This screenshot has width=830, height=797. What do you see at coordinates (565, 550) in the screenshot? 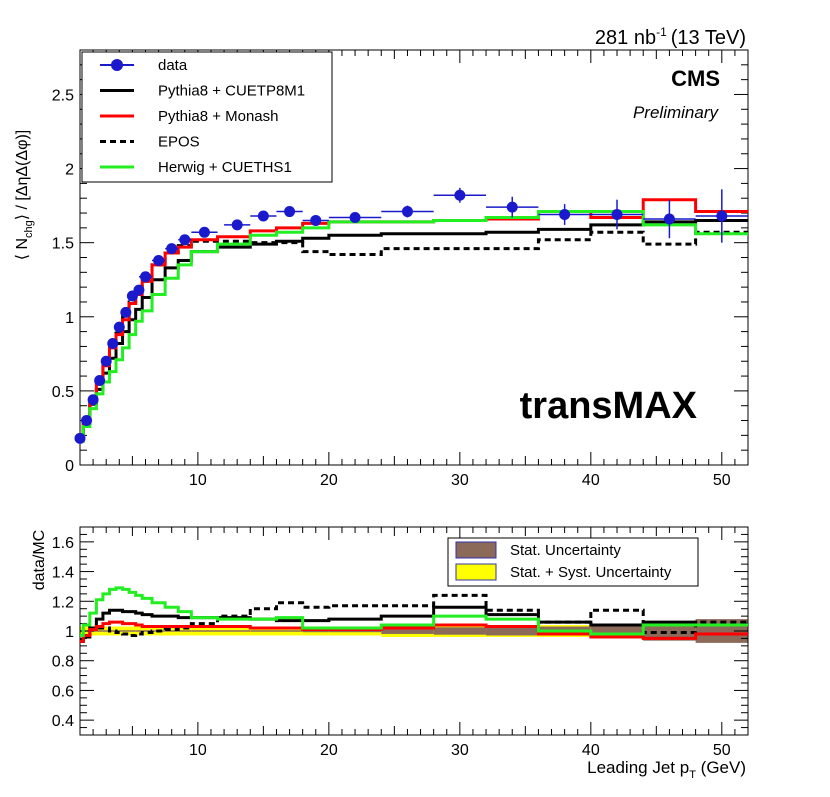
I see `legend-label-stat_band: Stat. Uncertainty` at bounding box center [565, 550].